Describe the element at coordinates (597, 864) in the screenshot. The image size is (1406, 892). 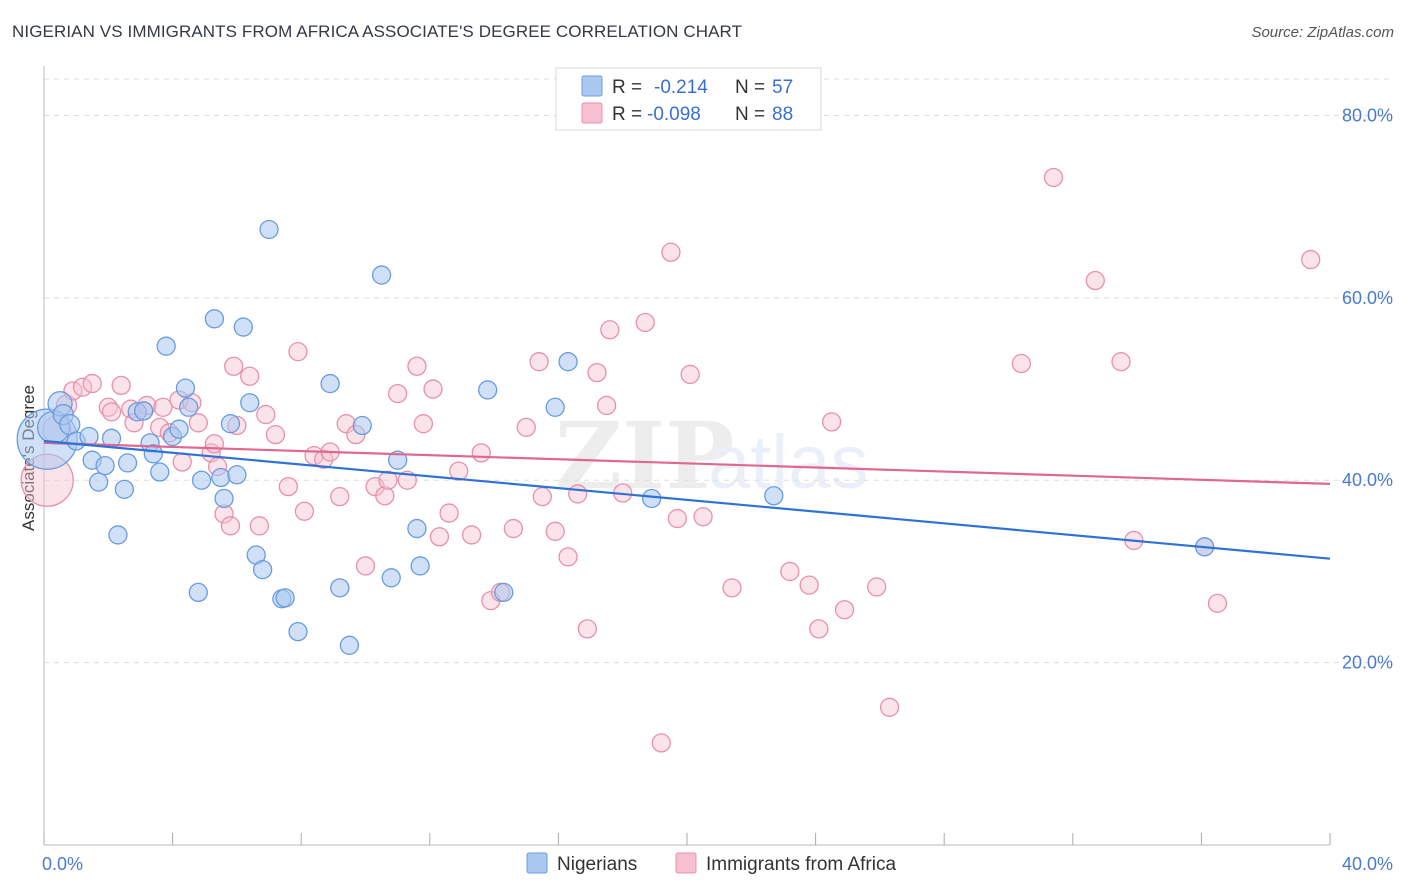
I see `legend-label-nigerians: Nigerians` at that location.